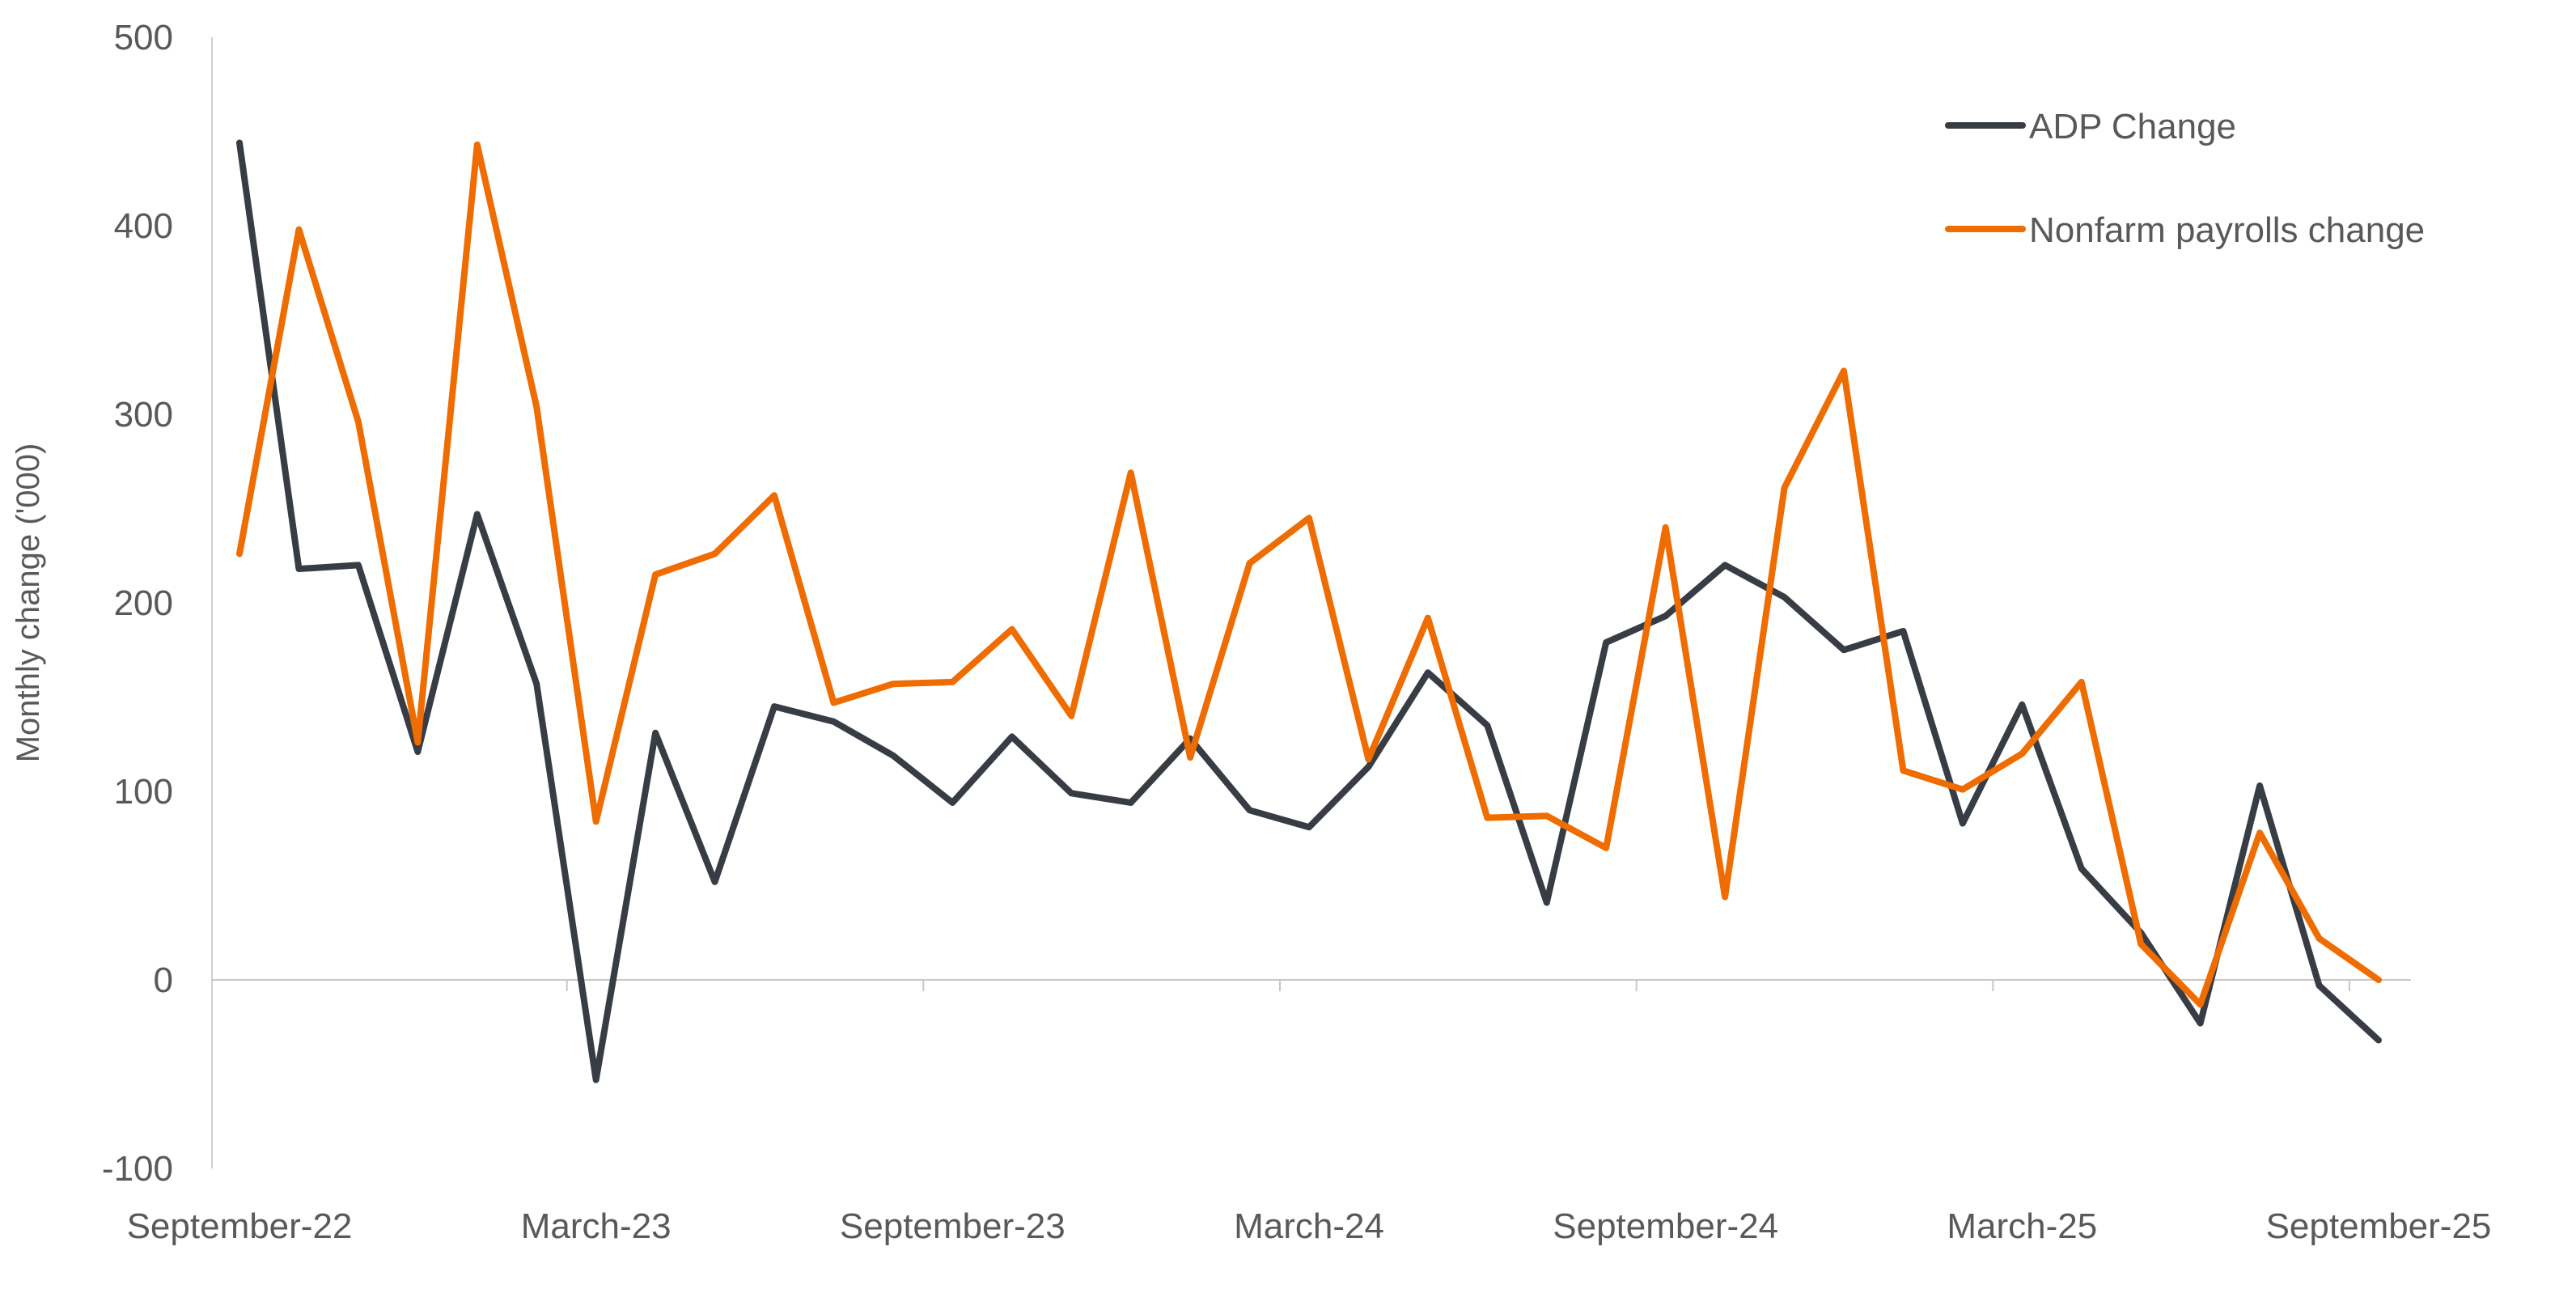 The width and height of the screenshot is (2576, 1289). I want to click on y-tick-label: 0, so click(163, 980).